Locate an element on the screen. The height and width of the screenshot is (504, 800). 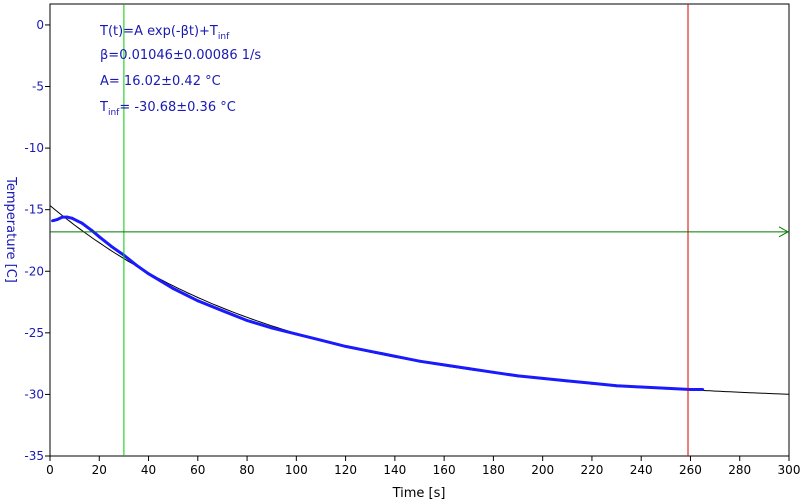
x-tick-label: 160 is located at coordinates (444, 470).